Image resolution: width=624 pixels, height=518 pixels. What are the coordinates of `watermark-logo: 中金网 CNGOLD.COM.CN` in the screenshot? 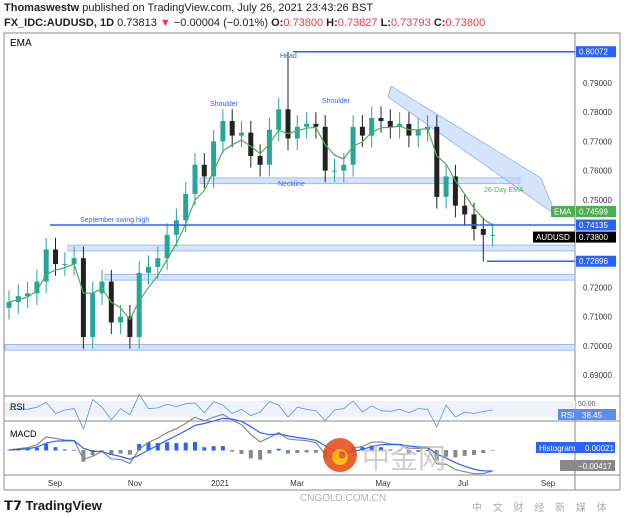 It's located at (373, 471).